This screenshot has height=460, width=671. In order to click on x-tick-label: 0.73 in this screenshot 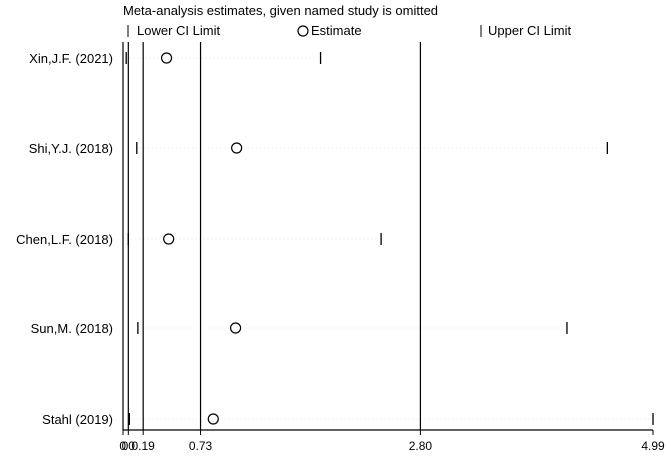, I will do `click(201, 446)`.